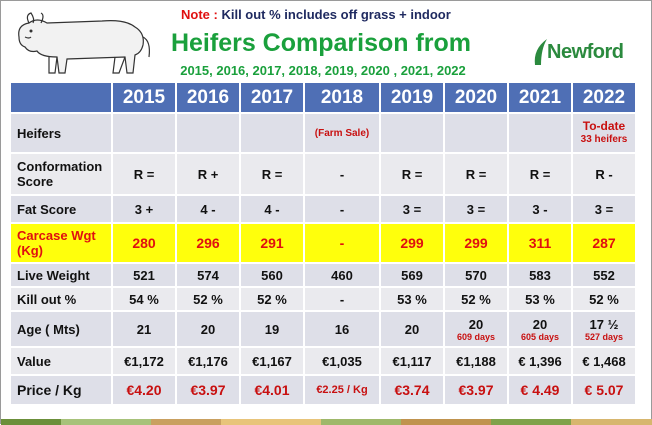  Describe the element at coordinates (604, 361) in the screenshot. I see `cell: € 1,468` at that location.